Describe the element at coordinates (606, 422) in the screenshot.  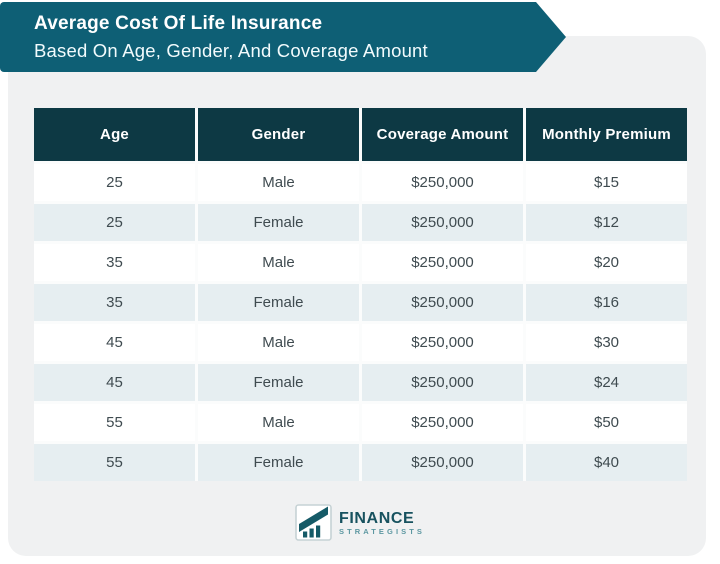
I see `table-cell: $50` at that location.